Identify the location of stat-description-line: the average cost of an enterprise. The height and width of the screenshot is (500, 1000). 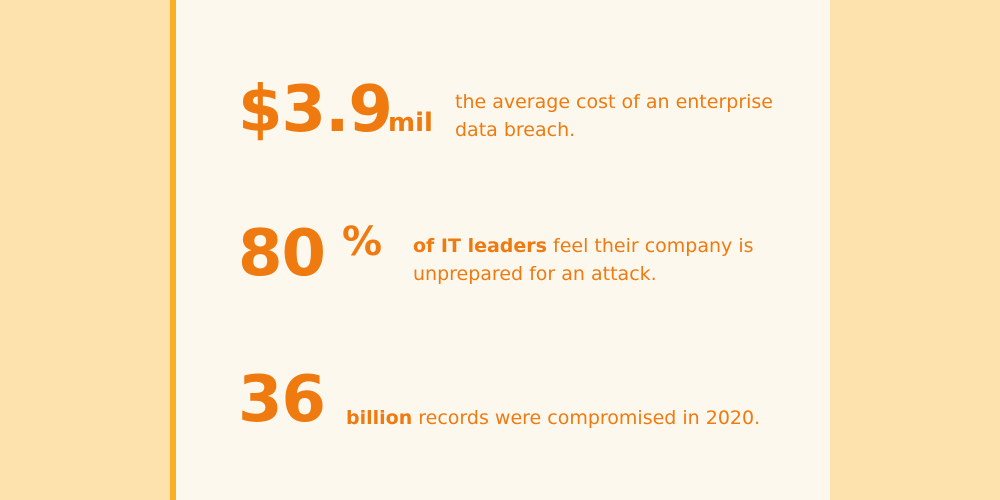
(614, 102).